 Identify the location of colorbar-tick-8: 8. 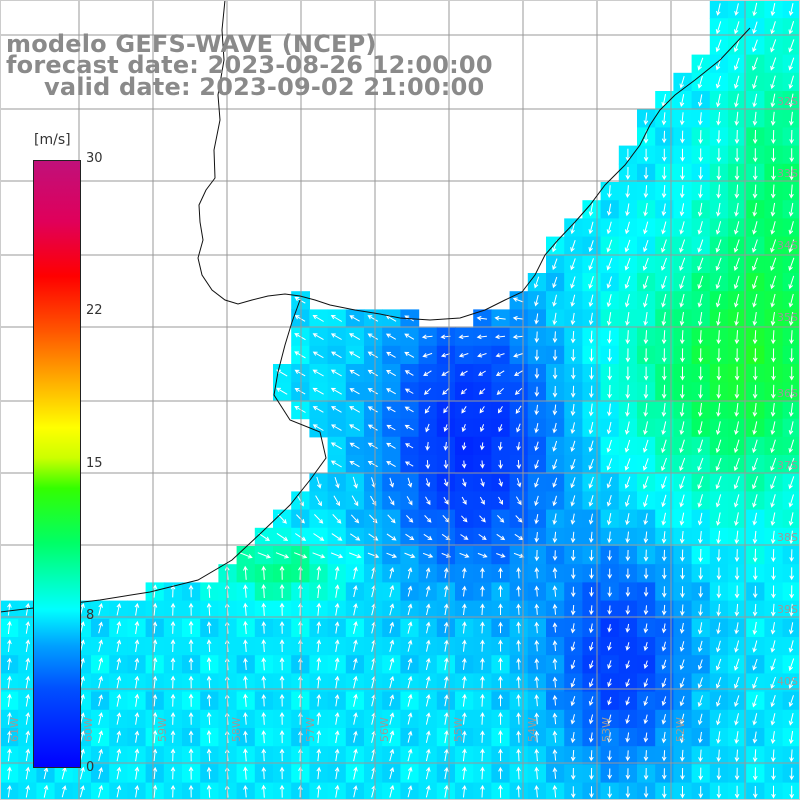
(90, 615).